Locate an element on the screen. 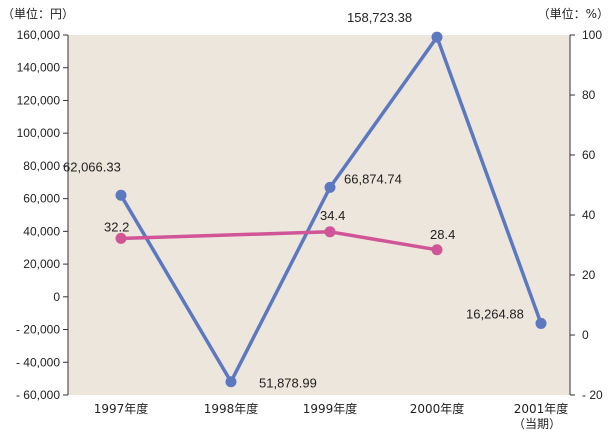 This screenshot has width=611, height=435. series-2-data-label: 28.4 is located at coordinates (442, 234).